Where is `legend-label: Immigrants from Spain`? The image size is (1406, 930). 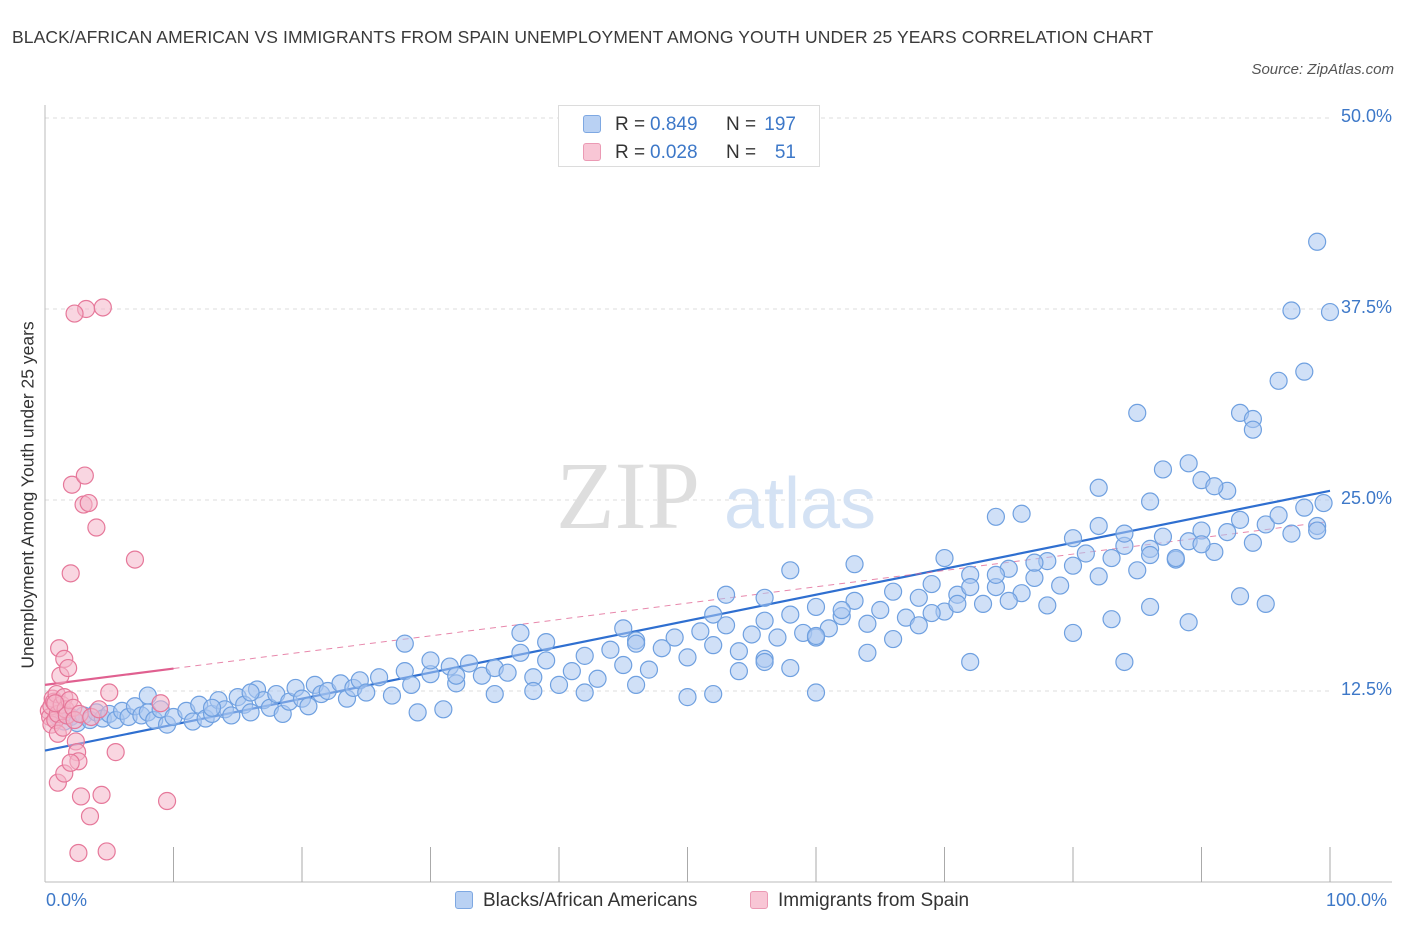 legend-label: Immigrants from Spain is located at coordinates (874, 900).